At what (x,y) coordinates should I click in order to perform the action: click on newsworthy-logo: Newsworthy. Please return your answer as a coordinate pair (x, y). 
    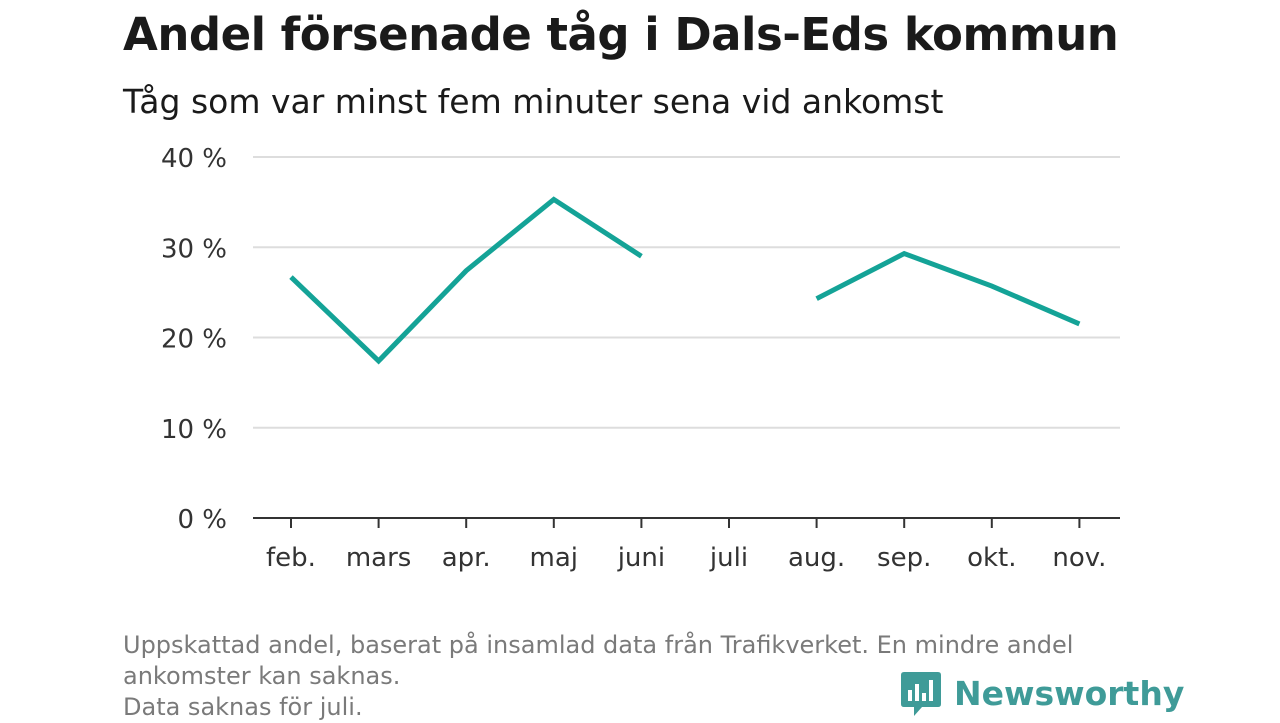
    Looking at the image, I should click on (1042, 693).